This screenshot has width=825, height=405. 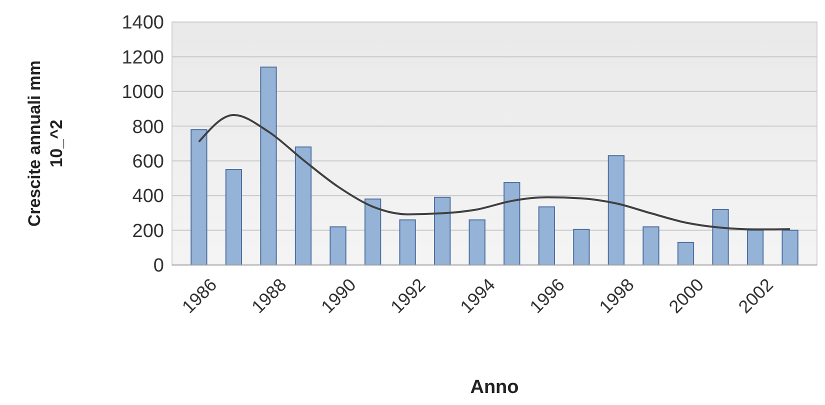 What do you see at coordinates (143, 23) in the screenshot?
I see `y-tick-label: 1400` at bounding box center [143, 23].